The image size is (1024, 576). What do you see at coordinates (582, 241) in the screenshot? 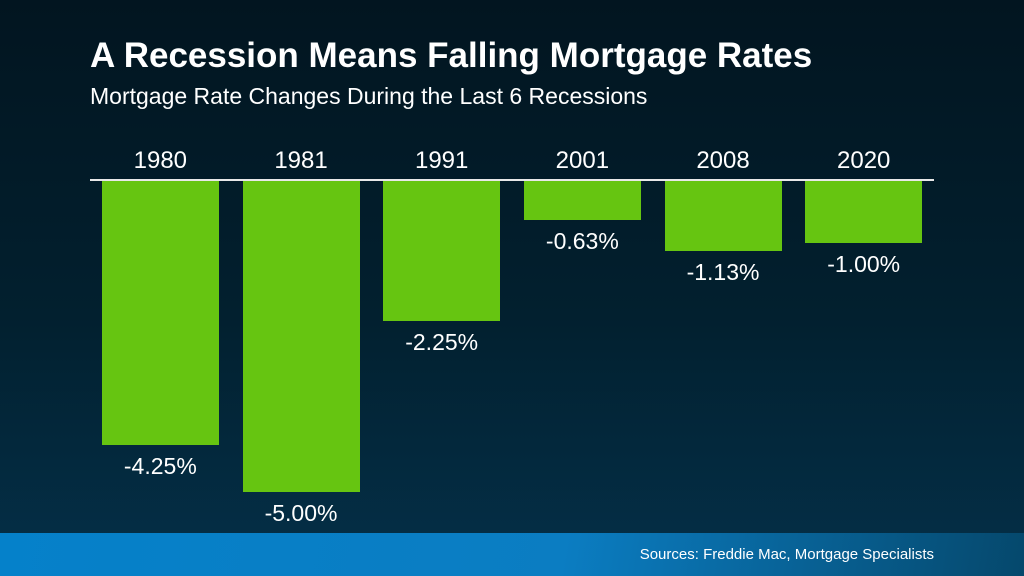
I see `value-label: -0.63%` at bounding box center [582, 241].